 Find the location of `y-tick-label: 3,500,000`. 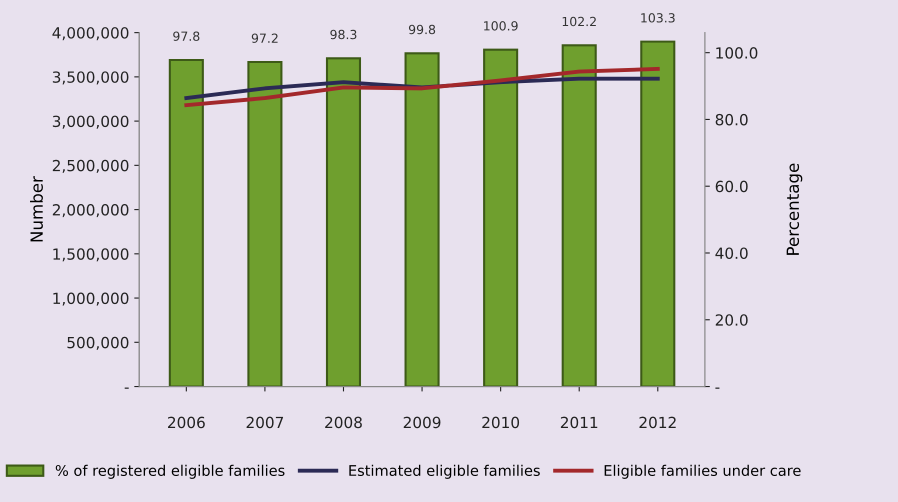

y-tick-label: 3,500,000 is located at coordinates (90, 77).